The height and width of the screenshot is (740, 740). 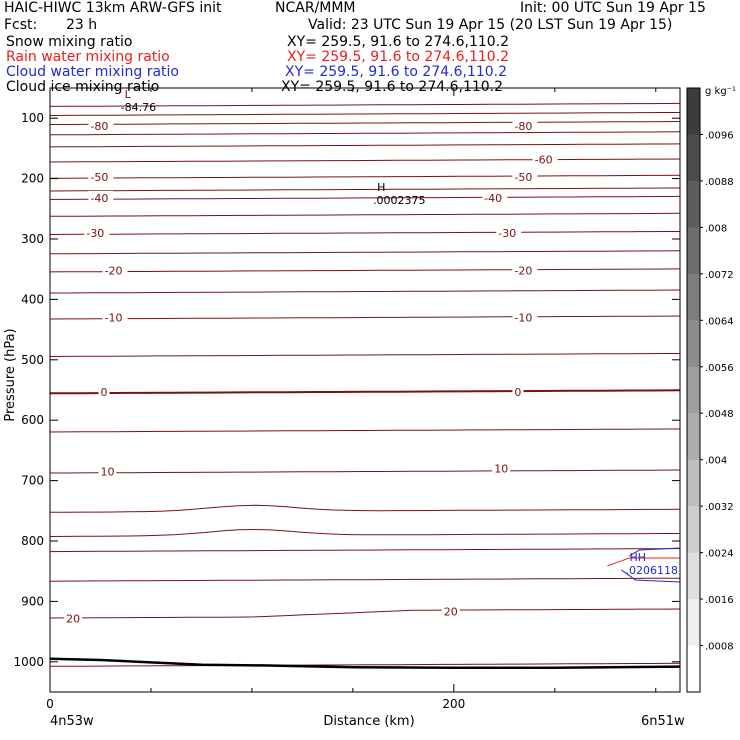 I want to click on extremum-letter: L, so click(x=128, y=94).